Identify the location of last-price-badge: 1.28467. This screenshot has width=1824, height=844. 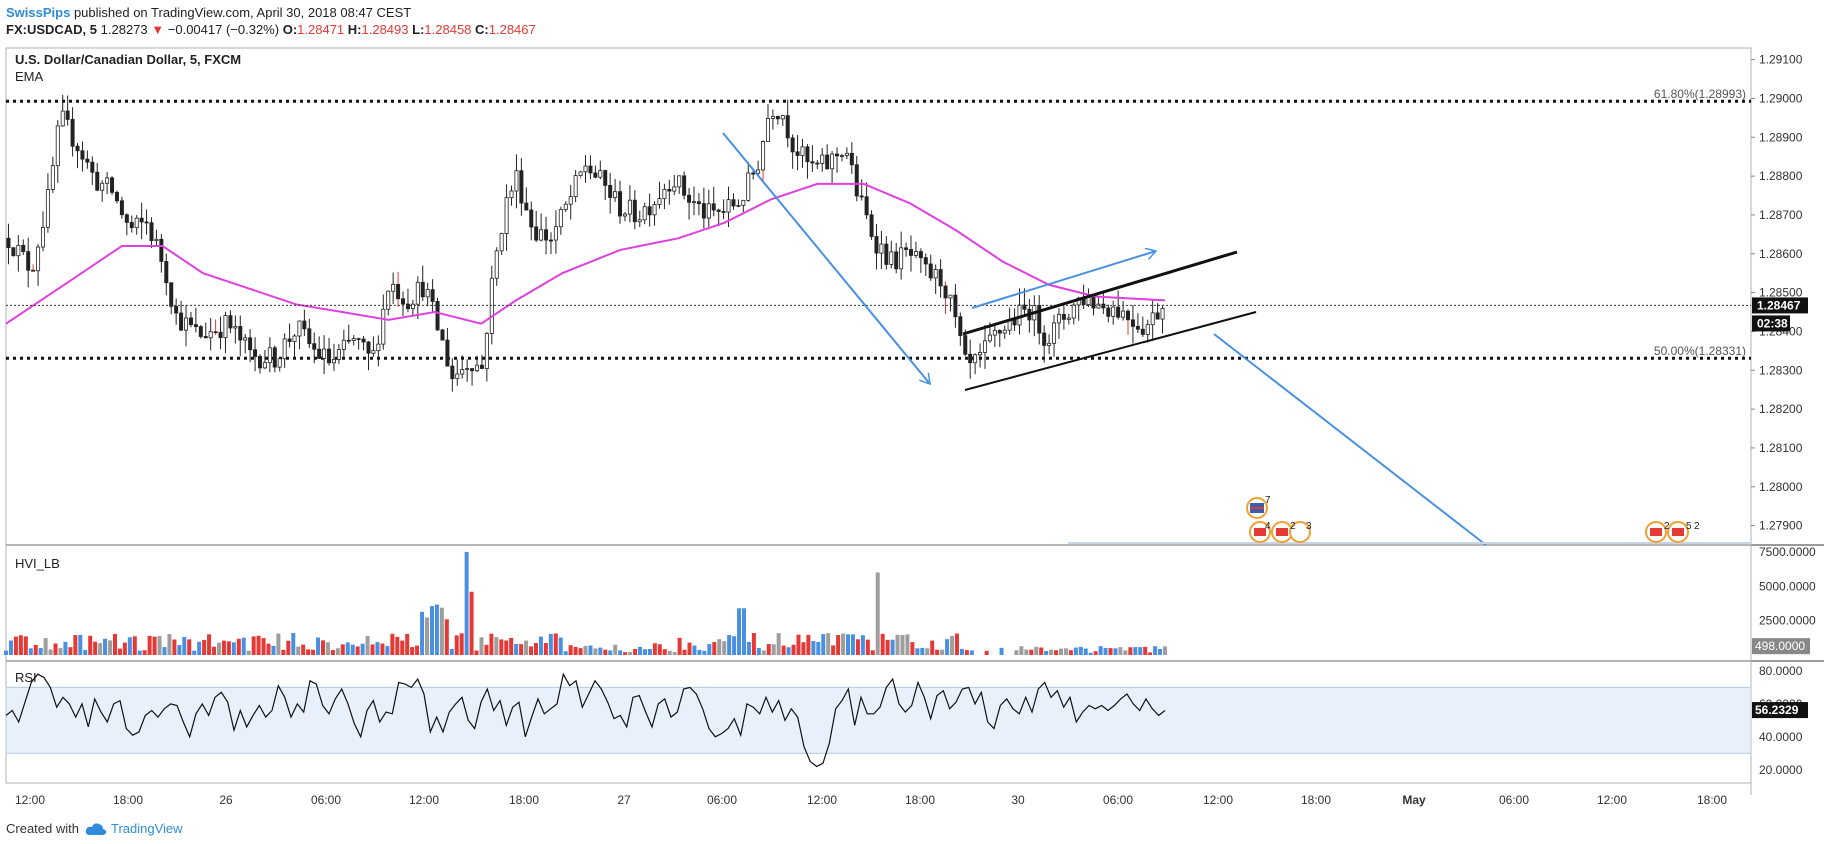
(1780, 305).